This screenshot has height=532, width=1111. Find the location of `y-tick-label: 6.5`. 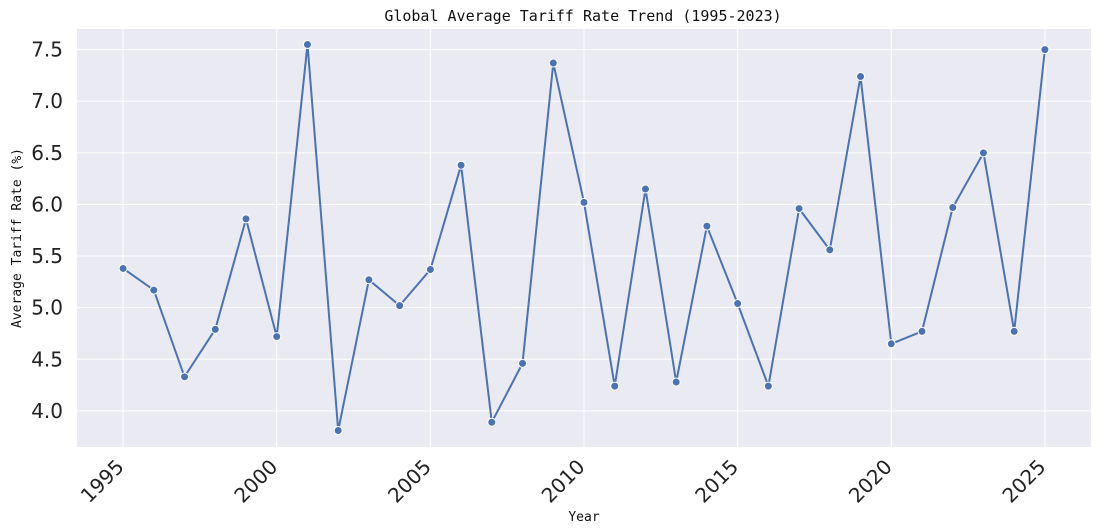

y-tick-label: 6.5 is located at coordinates (47, 153).